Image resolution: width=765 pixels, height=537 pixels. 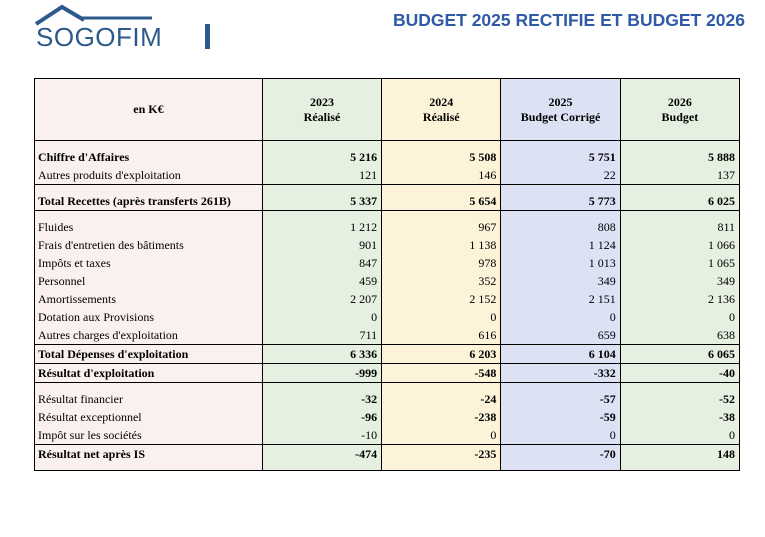 I want to click on table-row: Résultat financier -32 -24 -57 -52, so click(x=387, y=399).